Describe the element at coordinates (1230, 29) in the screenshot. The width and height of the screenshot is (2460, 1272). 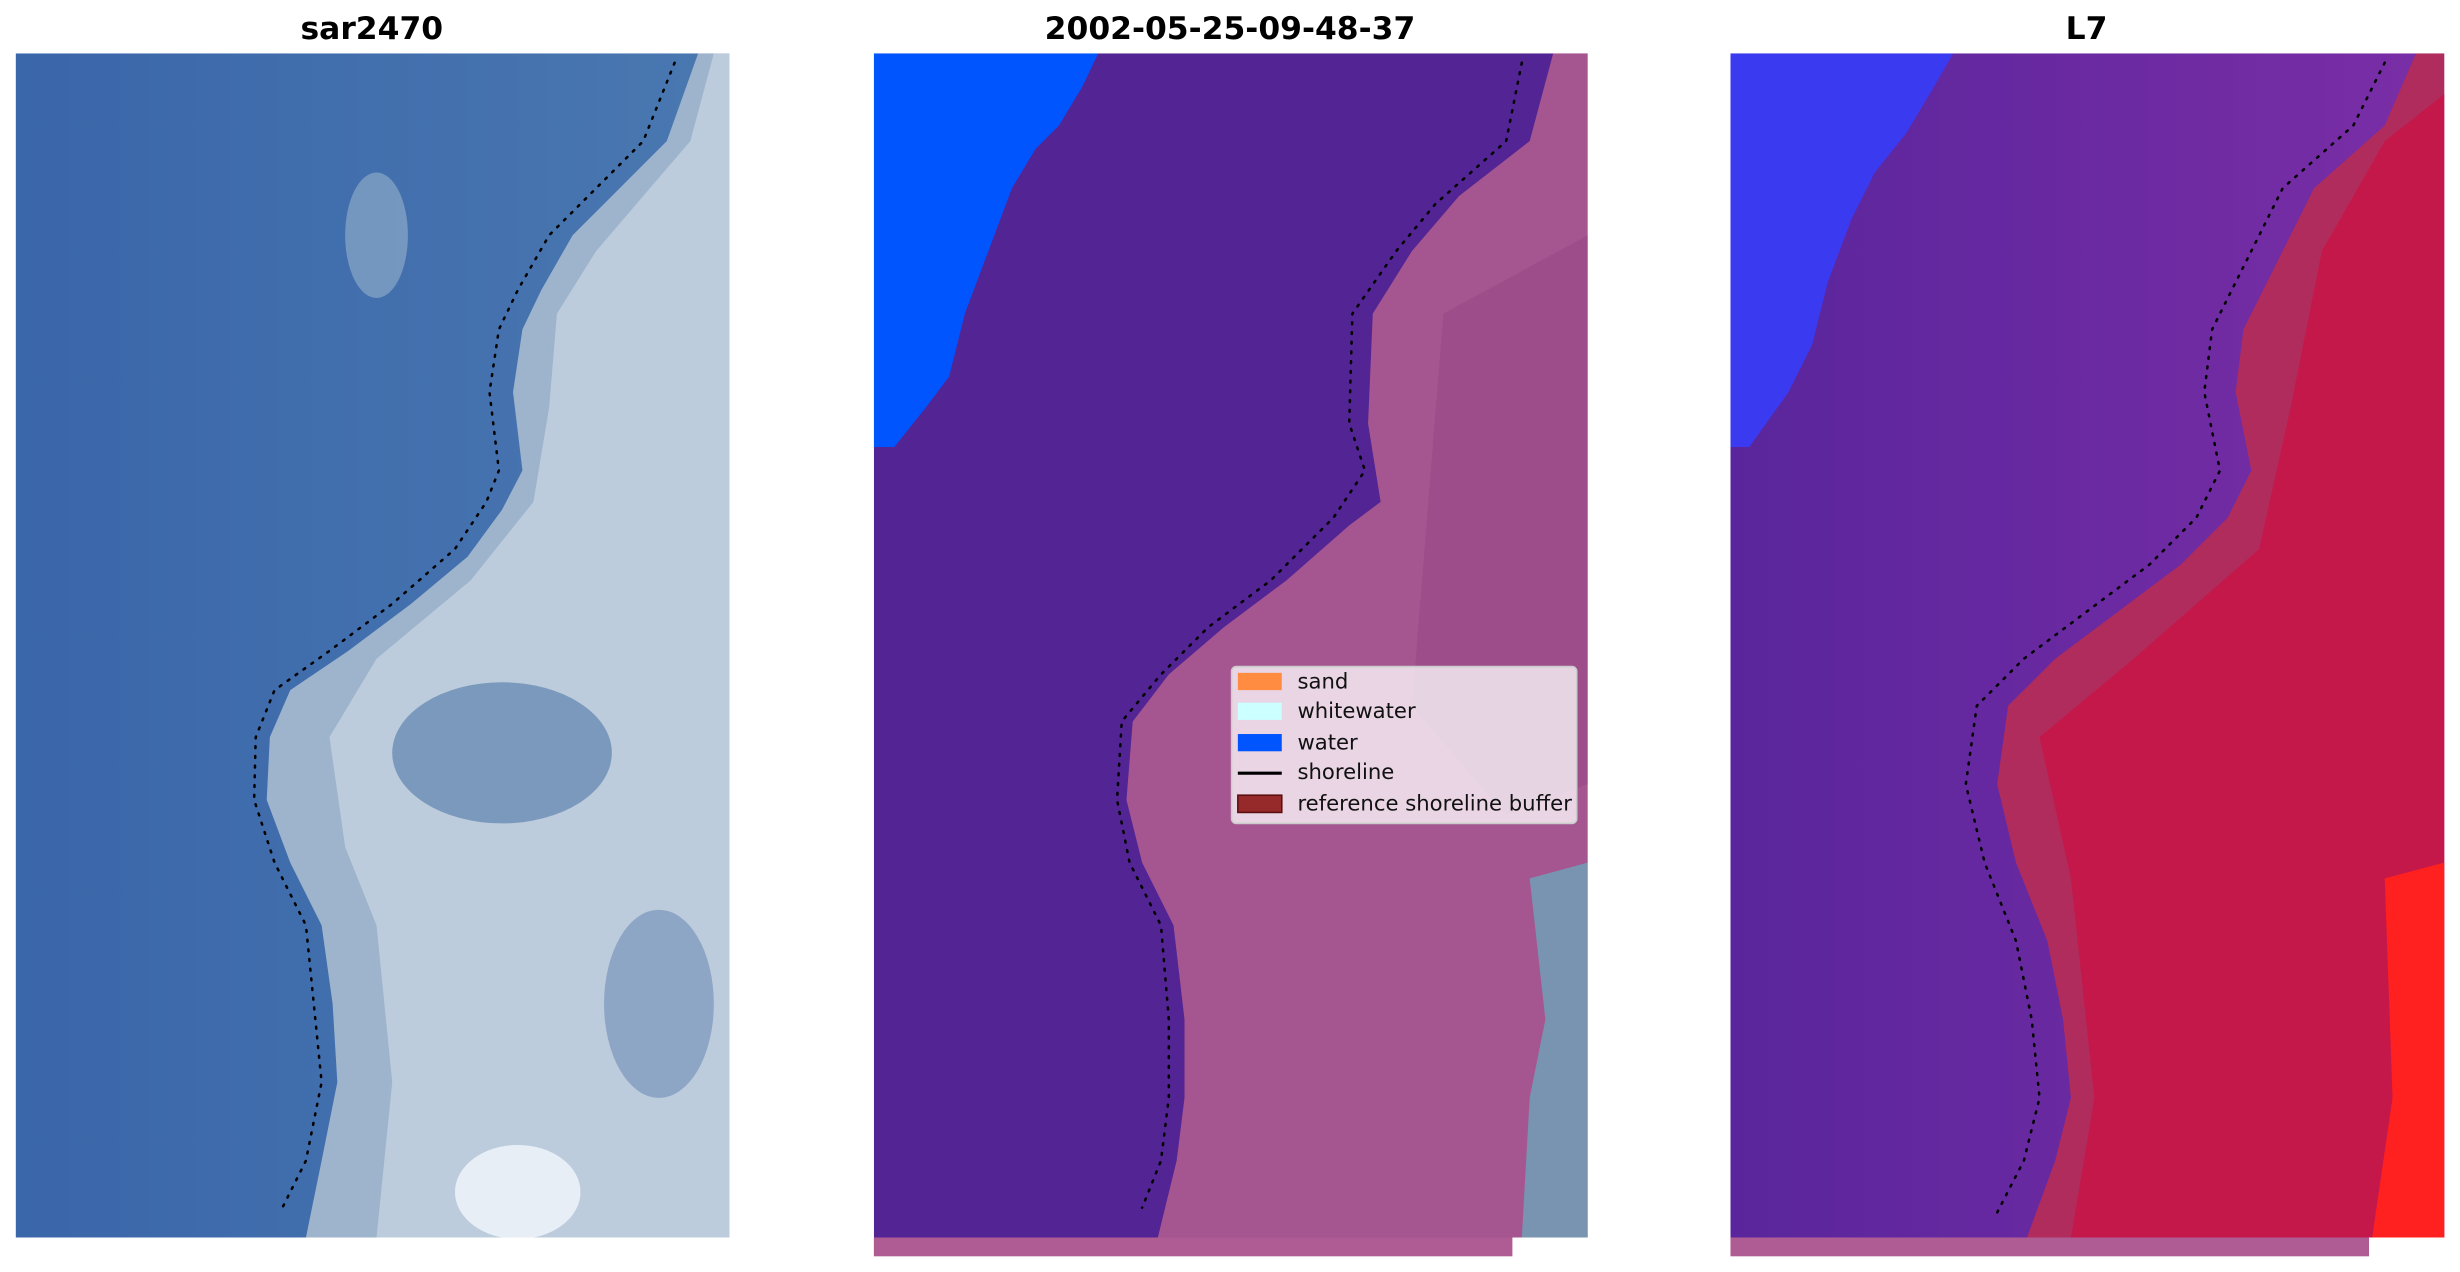
I see `panel-title: 2002-05-25-09-48-37` at that location.